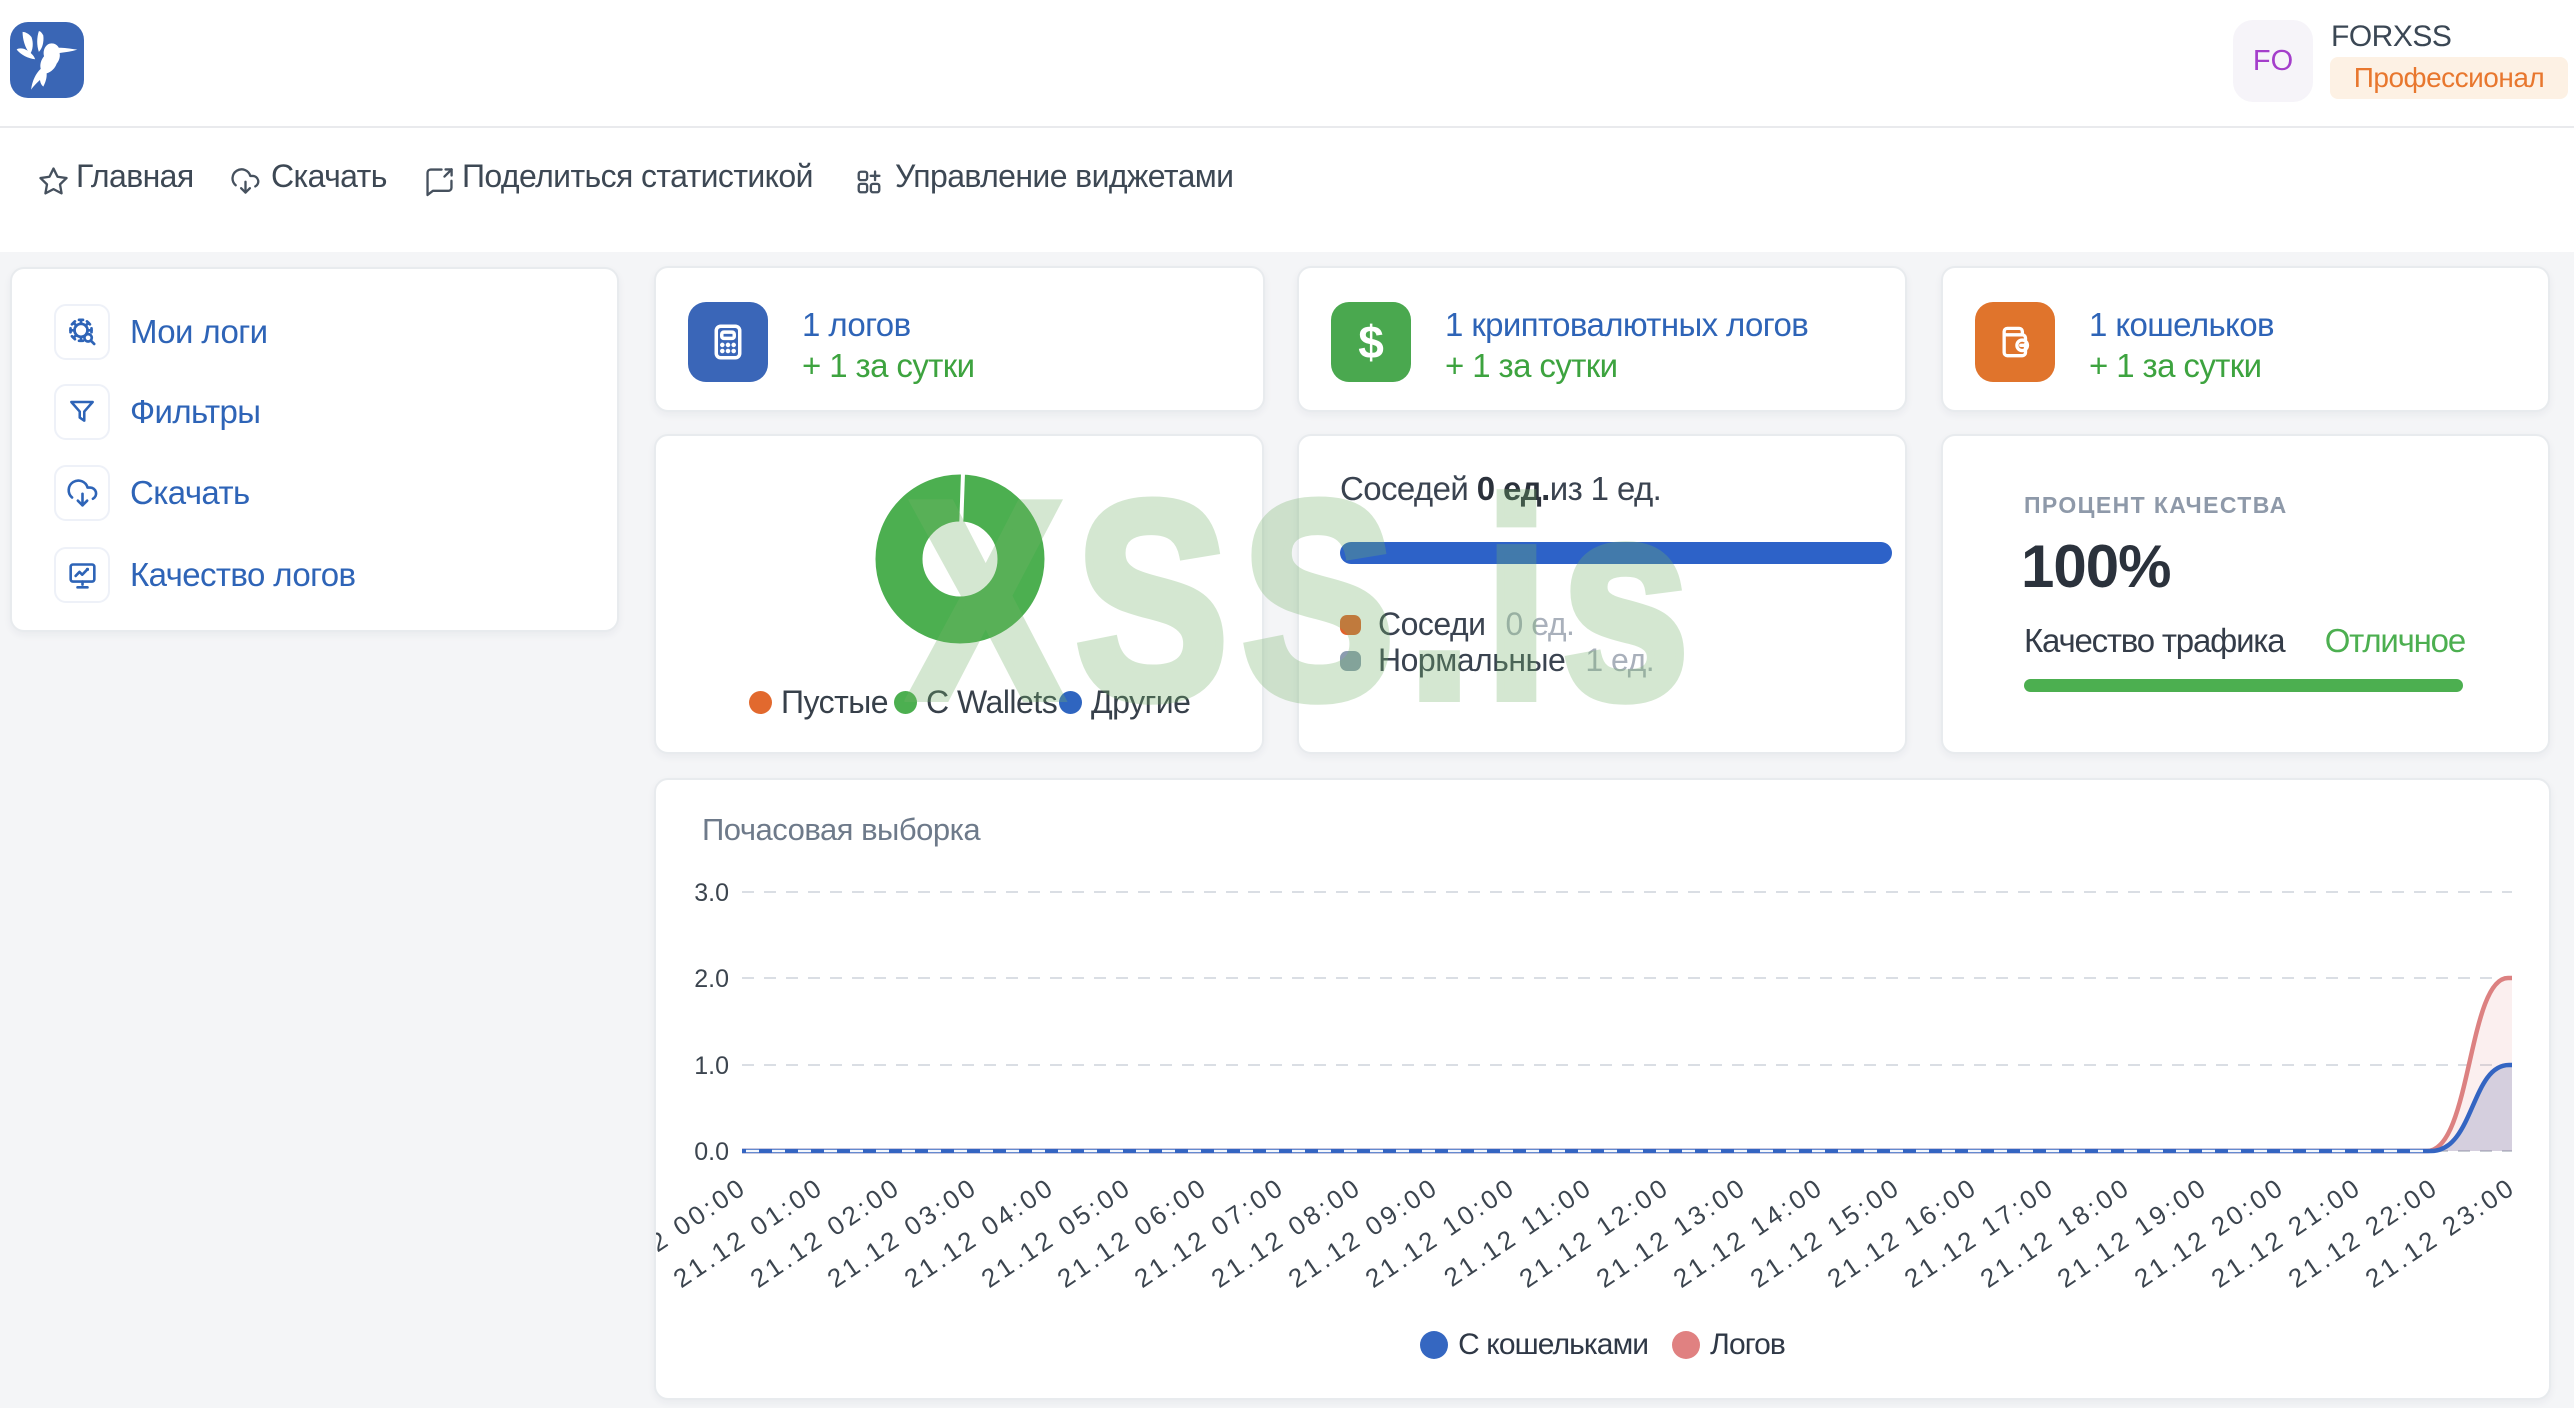 The image size is (2574, 1408). What do you see at coordinates (711, 979) in the screenshot?
I see `svg-text: 2.0` at bounding box center [711, 979].